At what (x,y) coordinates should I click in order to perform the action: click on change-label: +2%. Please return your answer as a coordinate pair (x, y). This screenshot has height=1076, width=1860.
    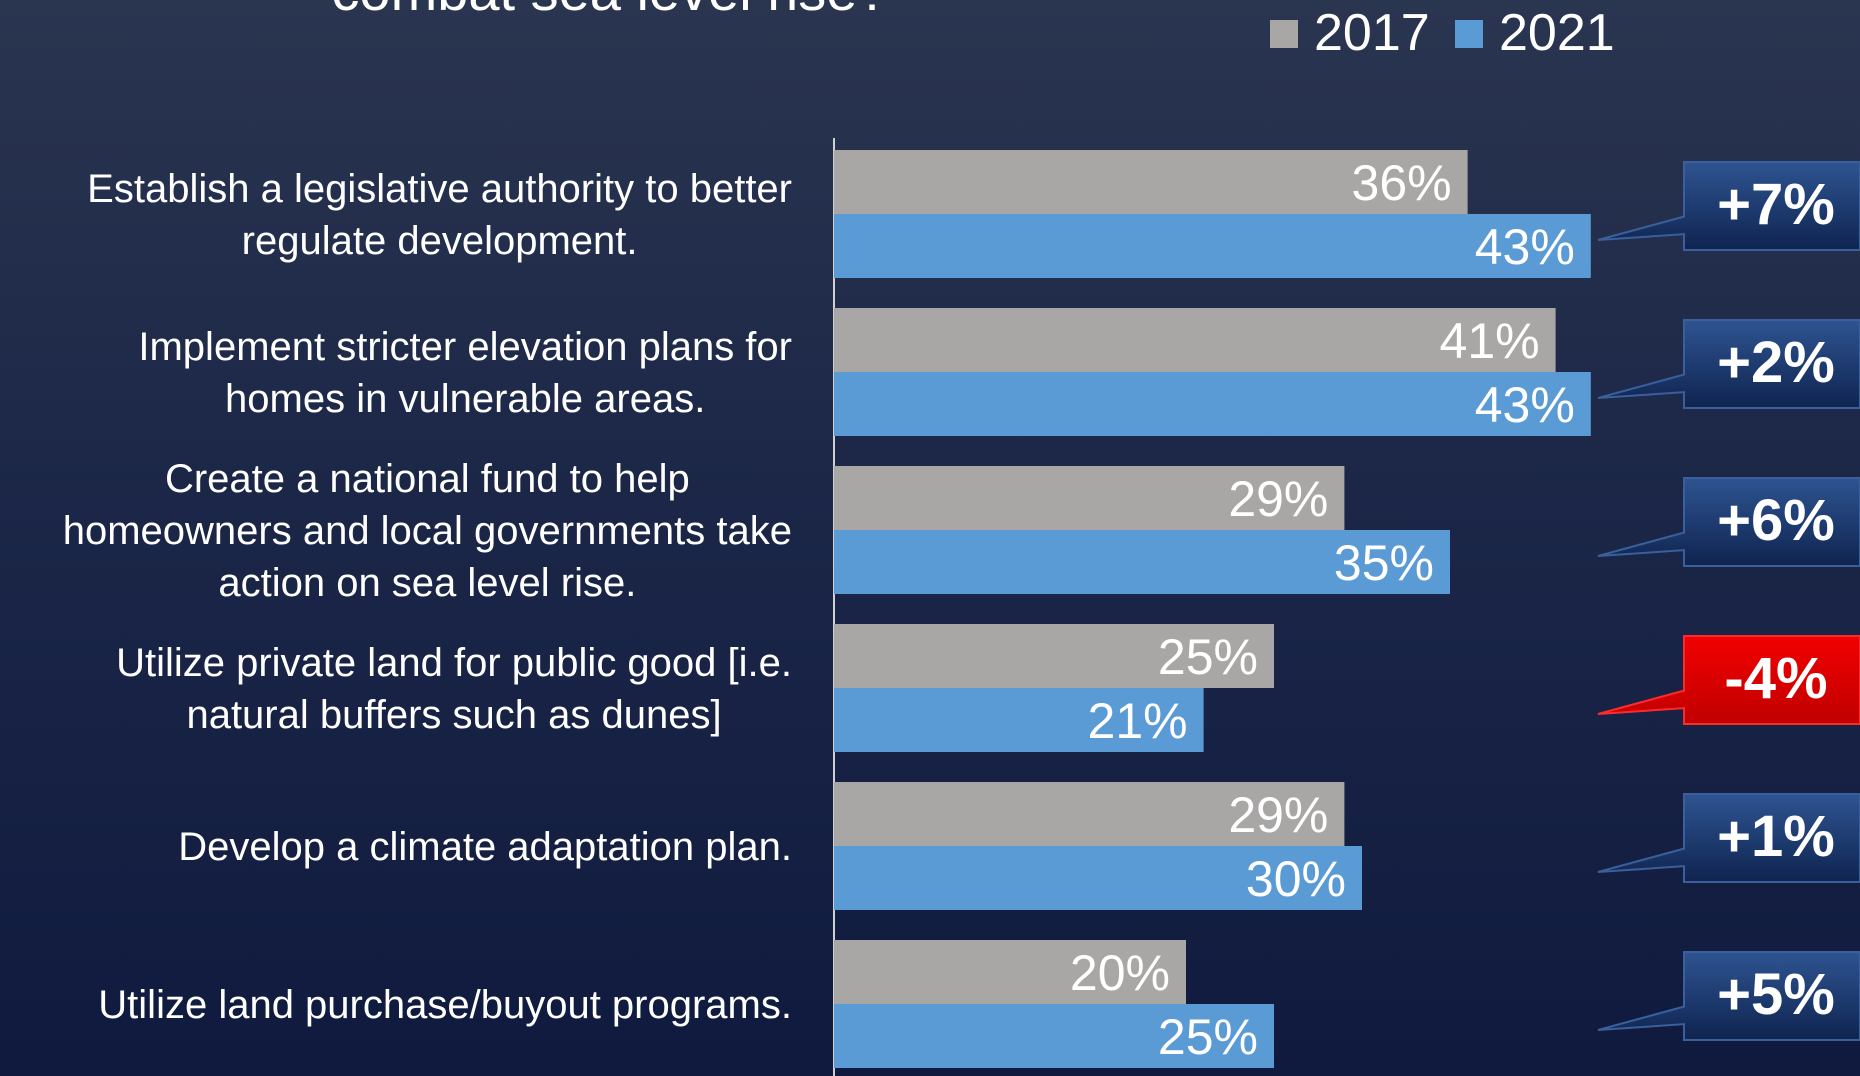
    Looking at the image, I should click on (1776, 362).